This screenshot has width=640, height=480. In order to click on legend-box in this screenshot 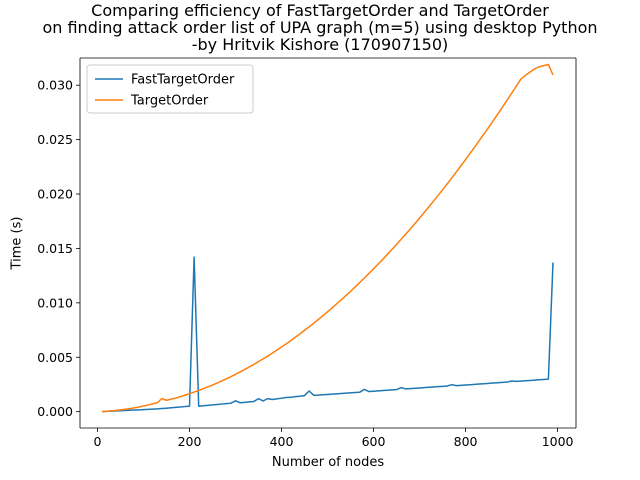, I will do `click(170, 89)`.